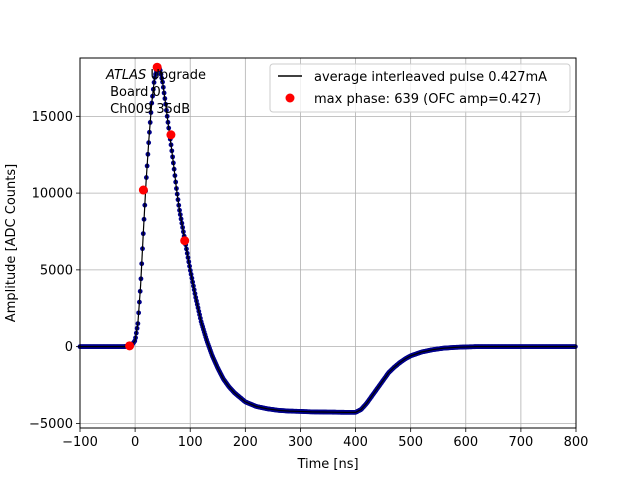  What do you see at coordinates (300, 442) in the screenshot?
I see `x-tick-label: 300` at bounding box center [300, 442].